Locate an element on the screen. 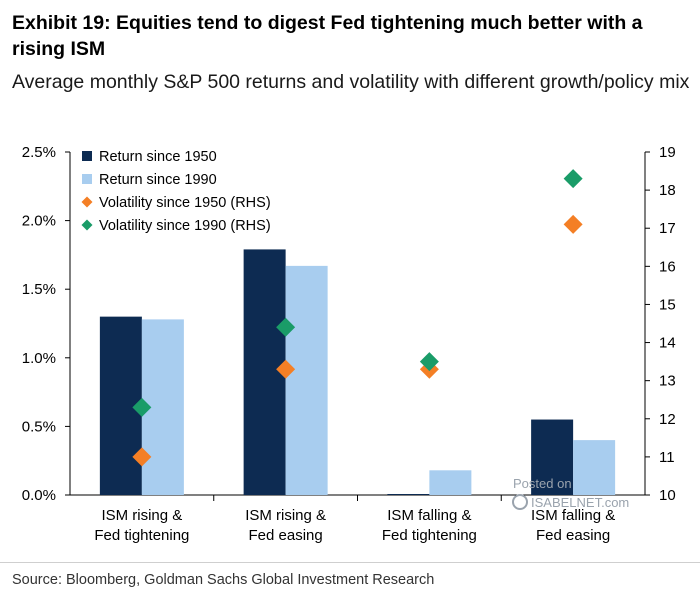  left-tick-label: 0.5% is located at coordinates (39, 426).